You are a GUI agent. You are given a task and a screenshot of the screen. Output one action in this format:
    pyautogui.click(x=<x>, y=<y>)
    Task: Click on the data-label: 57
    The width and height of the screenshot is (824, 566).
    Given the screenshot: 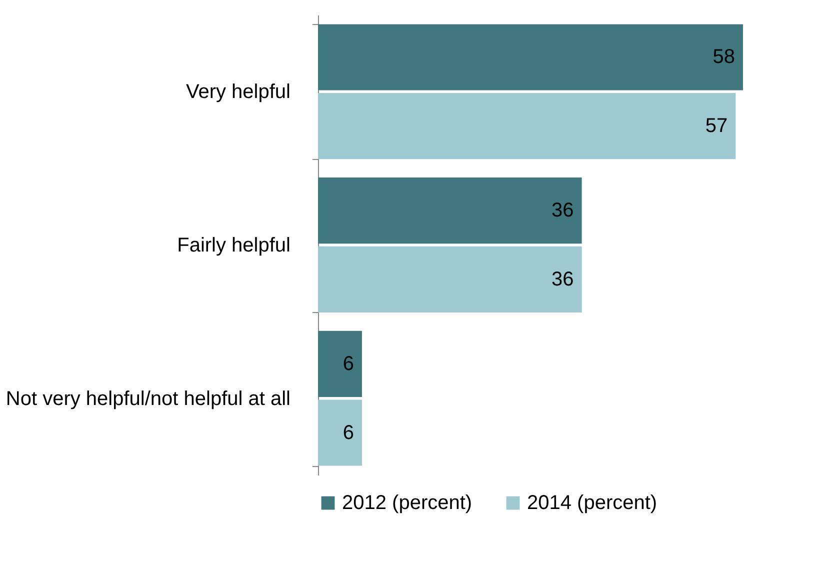 What is the action you would take?
    pyautogui.click(x=716, y=126)
    